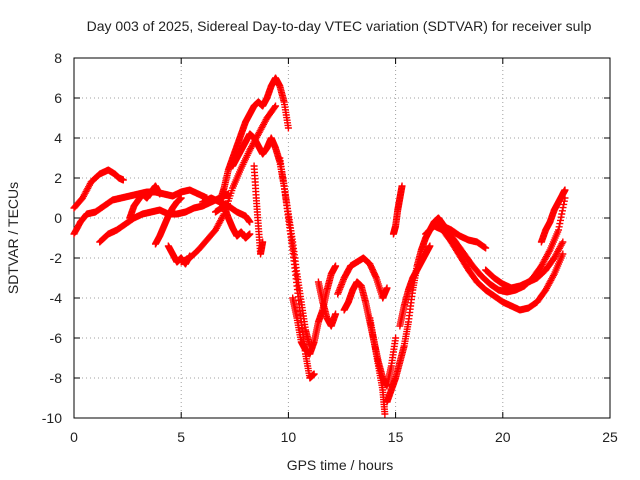 This screenshot has height=480, width=640. What do you see at coordinates (58, 138) in the screenshot?
I see `y-tick-label: 4` at bounding box center [58, 138].